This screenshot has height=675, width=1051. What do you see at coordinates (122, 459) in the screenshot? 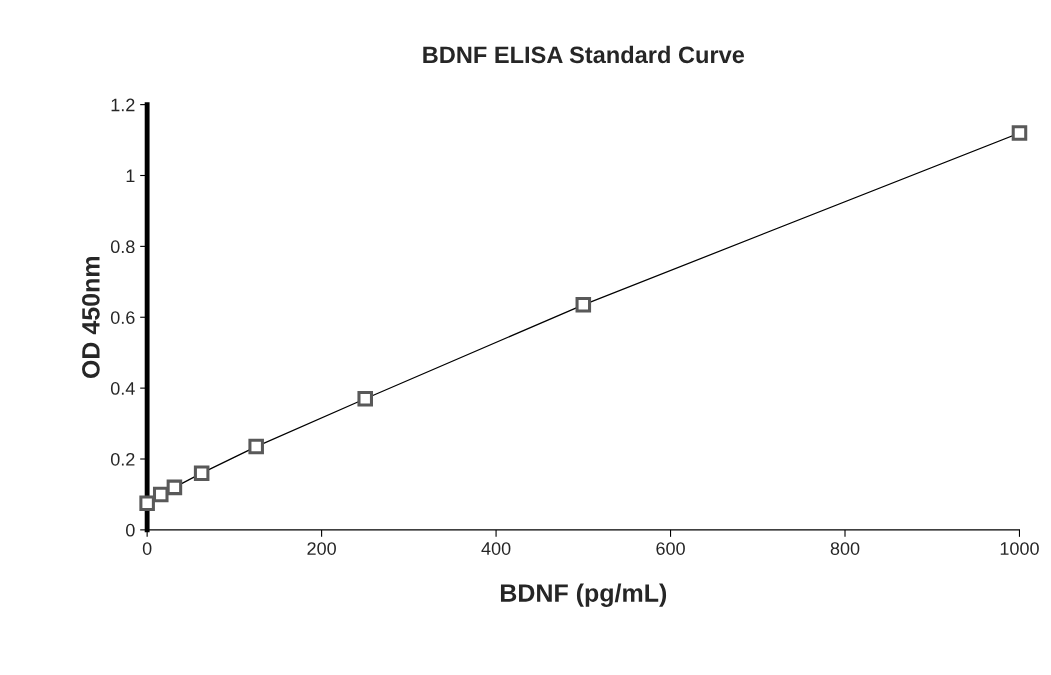
I see `y-tick-label: 0.2` at bounding box center [122, 459].